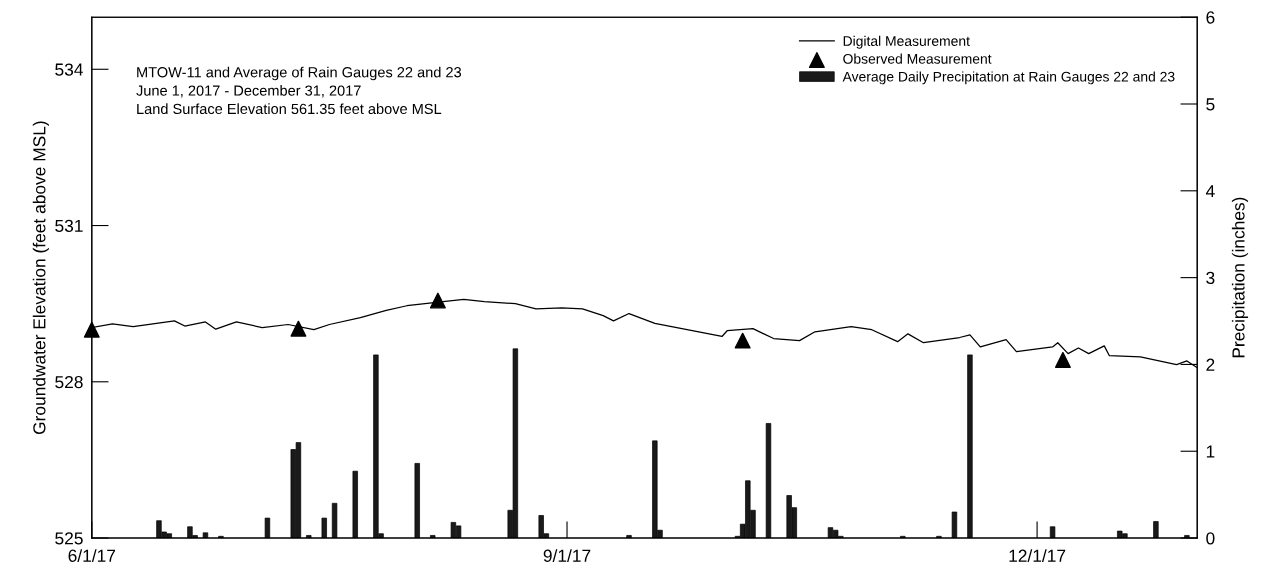  Describe the element at coordinates (69, 382) in the screenshot. I see `y-tick-label: 528` at that location.